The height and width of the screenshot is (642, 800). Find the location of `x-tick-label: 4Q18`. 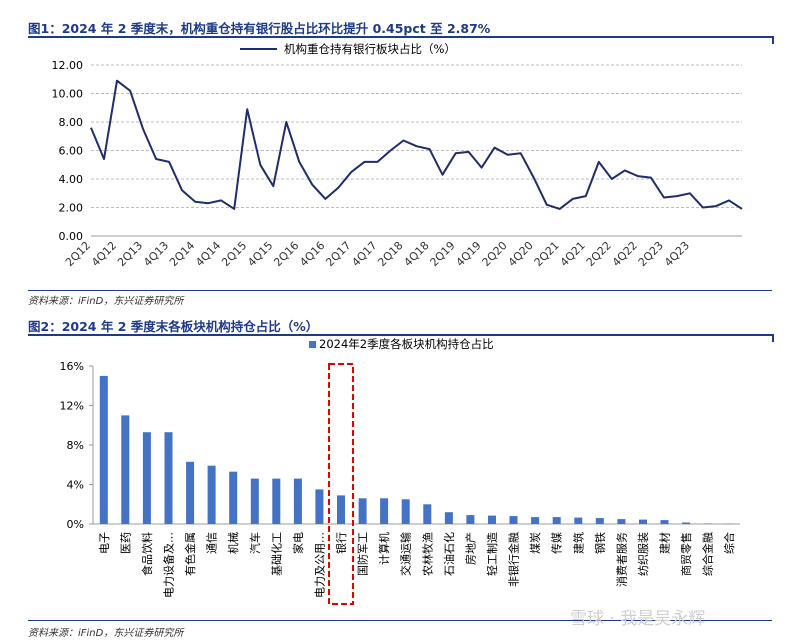

x-tick-label: 4Q18 is located at coordinates (416, 254).